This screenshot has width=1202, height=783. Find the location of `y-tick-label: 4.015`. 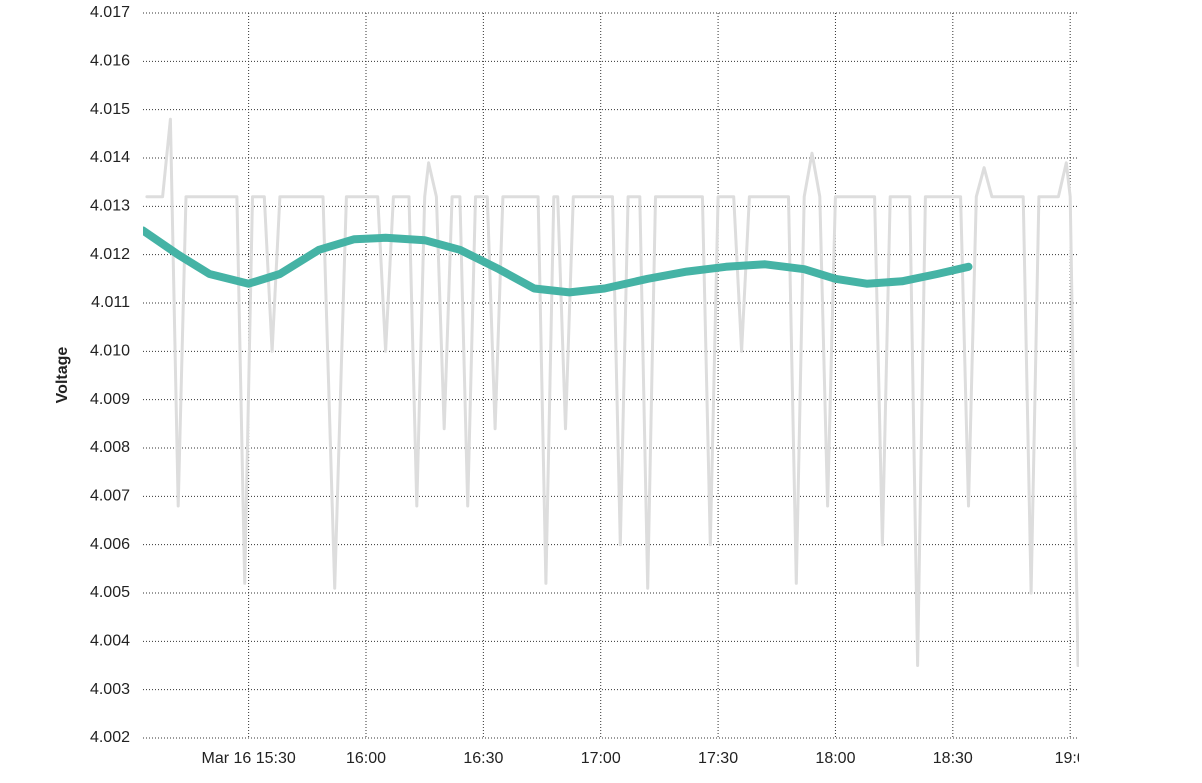

y-tick-label: 4.015 is located at coordinates (110, 109).